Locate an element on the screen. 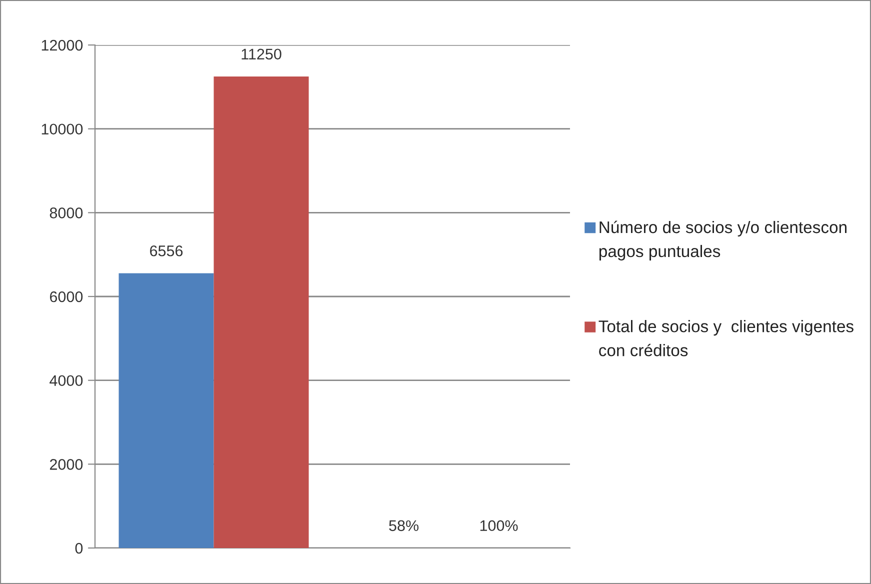 The height and width of the screenshot is (584, 871). data-label: 58% is located at coordinates (403, 526).